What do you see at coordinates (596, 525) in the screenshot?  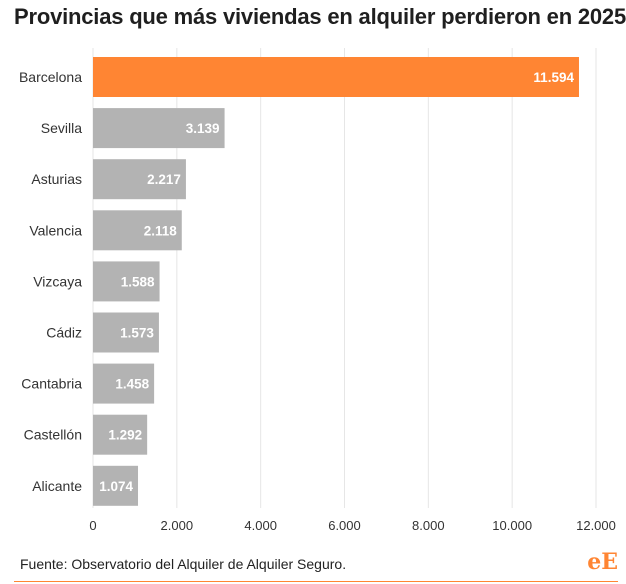 I see `x-tick-label: 12.000` at bounding box center [596, 525].